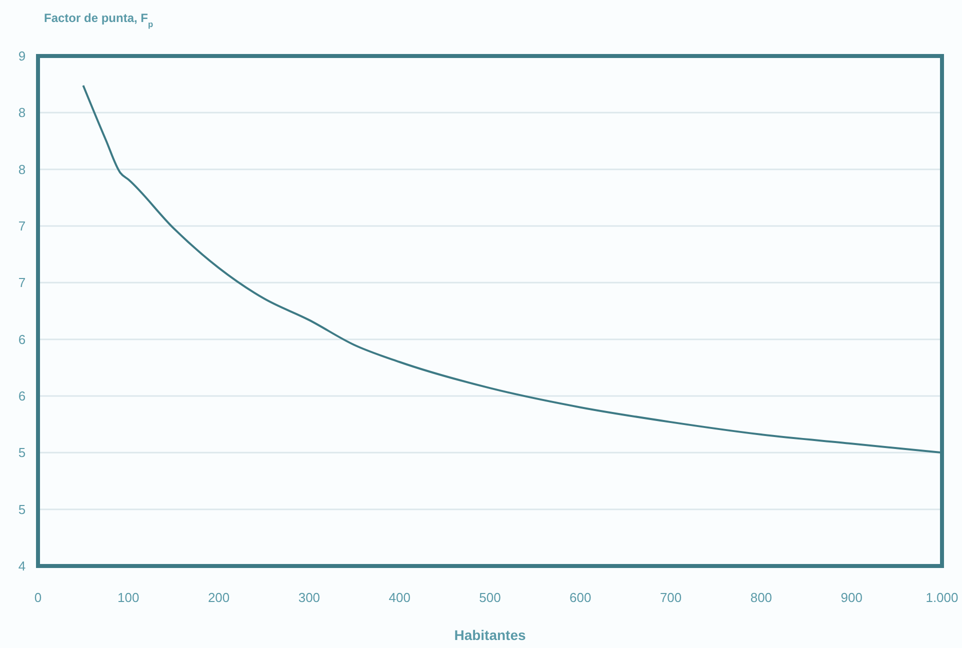 The width and height of the screenshot is (962, 648). I want to click on x-tick-label: 100, so click(129, 597).